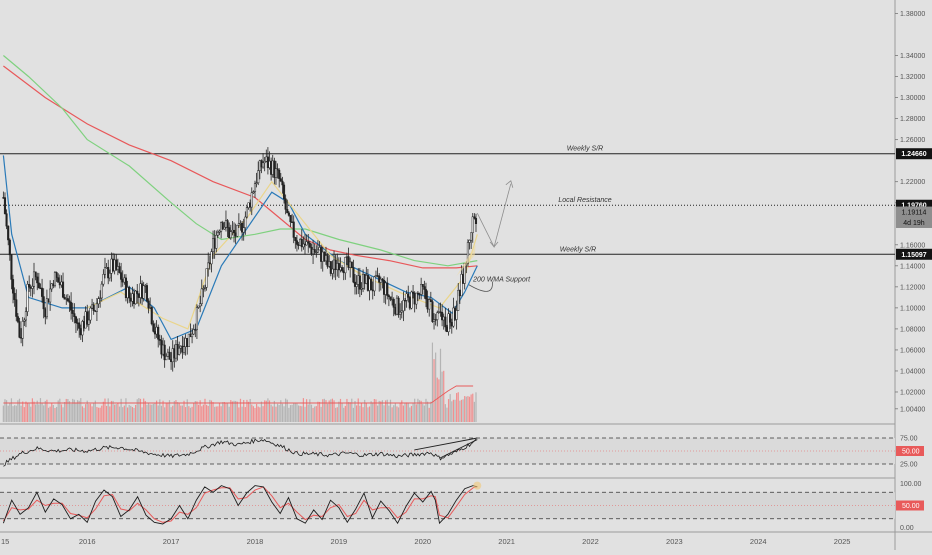  Describe the element at coordinates (590, 541) in the screenshot. I see `time-tick-label: 2022` at that location.